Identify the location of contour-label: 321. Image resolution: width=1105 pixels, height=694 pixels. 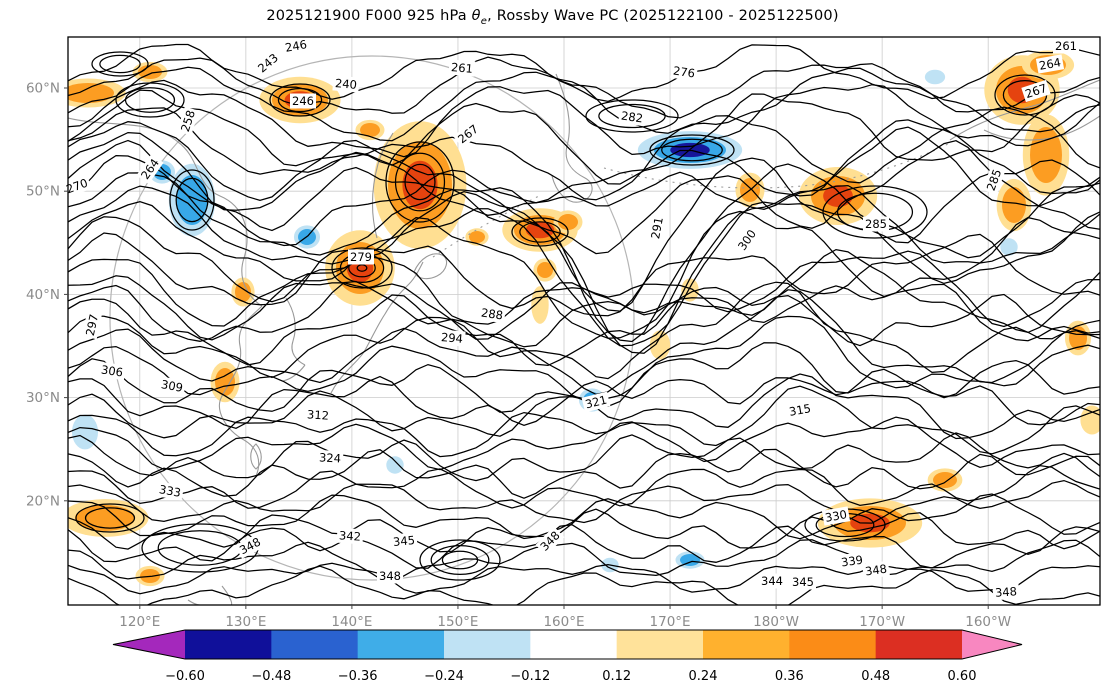
(596, 402).